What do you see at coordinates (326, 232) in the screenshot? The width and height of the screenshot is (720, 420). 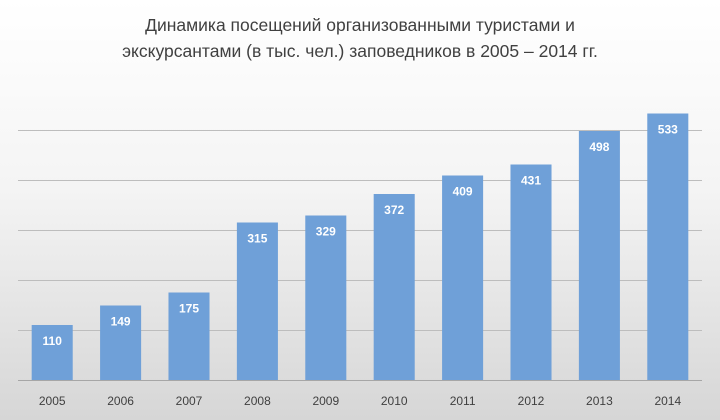 I see `data-label-2009: 329` at bounding box center [326, 232].